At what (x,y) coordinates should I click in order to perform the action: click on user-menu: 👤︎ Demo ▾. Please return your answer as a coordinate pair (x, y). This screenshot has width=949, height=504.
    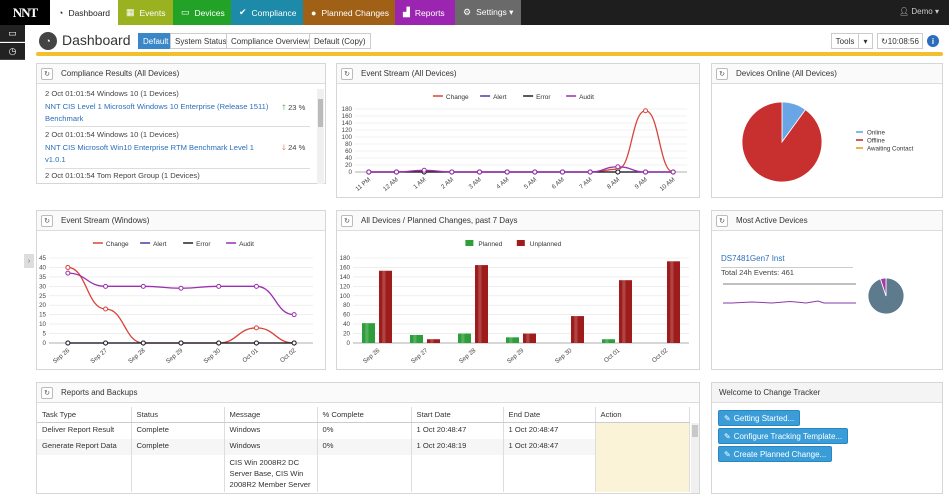
    Looking at the image, I should click on (919, 11).